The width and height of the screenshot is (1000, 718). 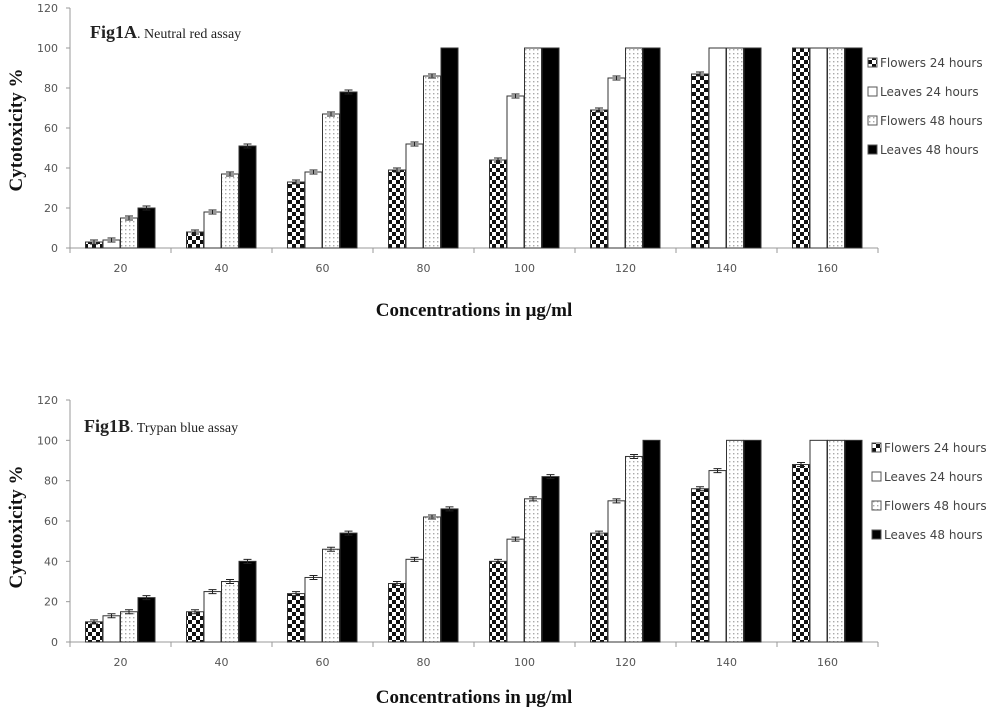 I want to click on y-tick-label: 60, so click(x=51, y=521).